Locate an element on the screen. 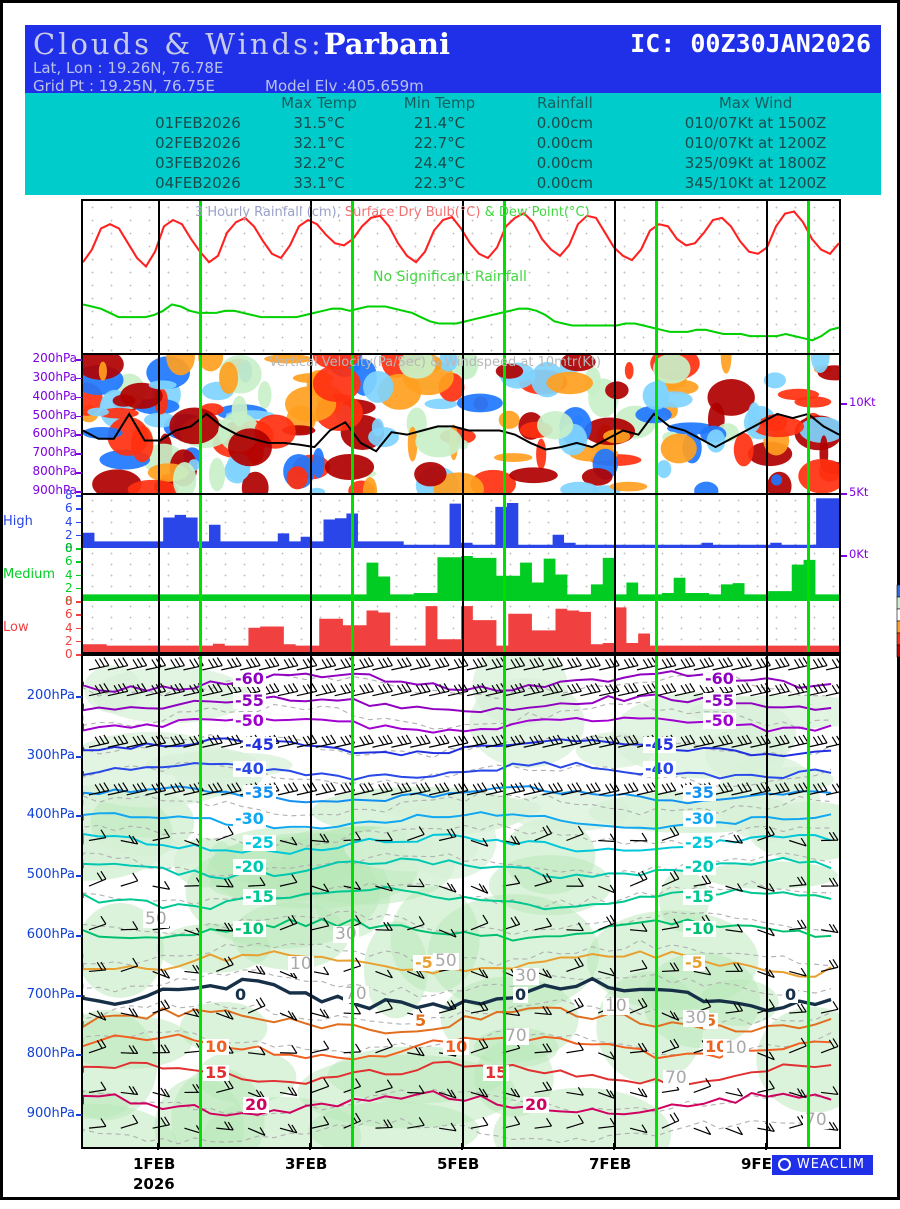  kt-tick-label: 10Kt is located at coordinates (862, 402).